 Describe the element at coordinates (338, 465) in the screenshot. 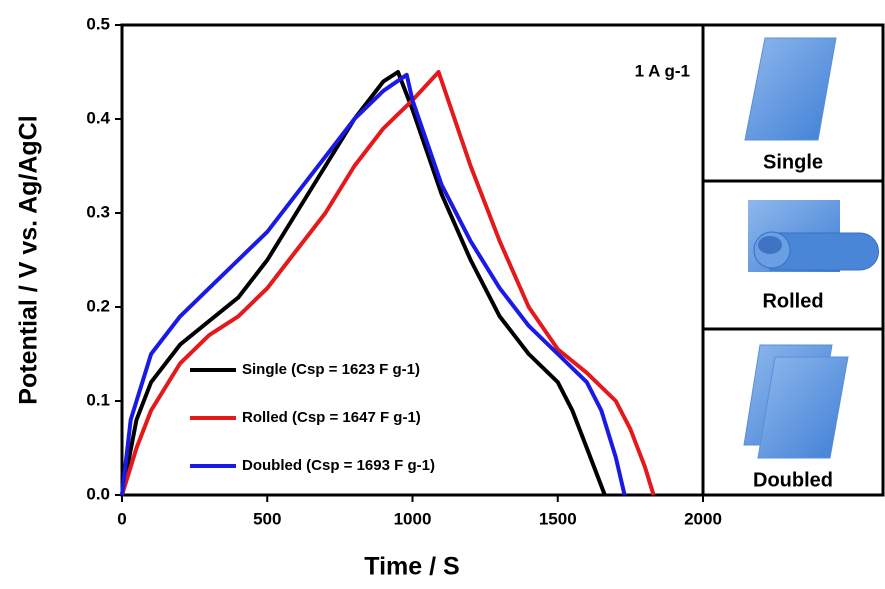

I see `legend-label: Doubled (Csp = 1693 F g-1)` at that location.